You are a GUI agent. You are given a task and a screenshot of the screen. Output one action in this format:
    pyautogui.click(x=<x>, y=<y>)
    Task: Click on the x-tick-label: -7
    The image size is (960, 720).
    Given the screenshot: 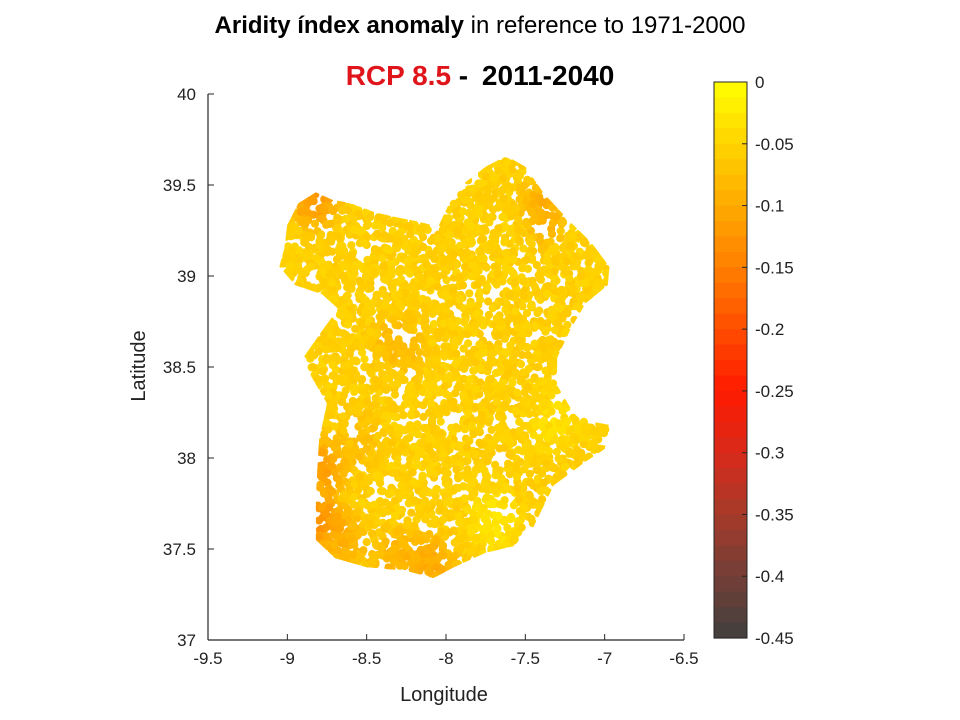 What is the action you would take?
    pyautogui.click(x=604, y=658)
    